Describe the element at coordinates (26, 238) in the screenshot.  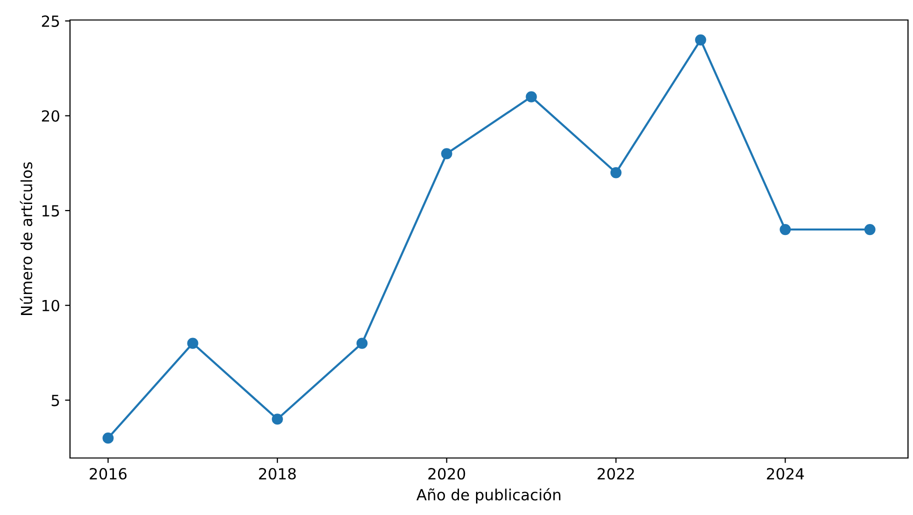
I see `y-axis-title: Número de artículos` at that location.